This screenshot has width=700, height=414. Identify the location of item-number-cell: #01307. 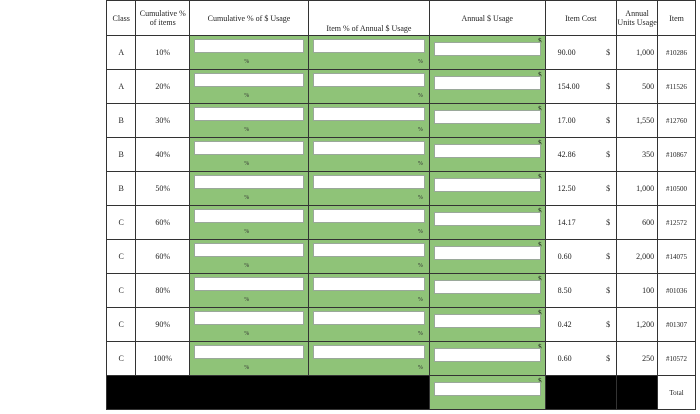
(676, 324).